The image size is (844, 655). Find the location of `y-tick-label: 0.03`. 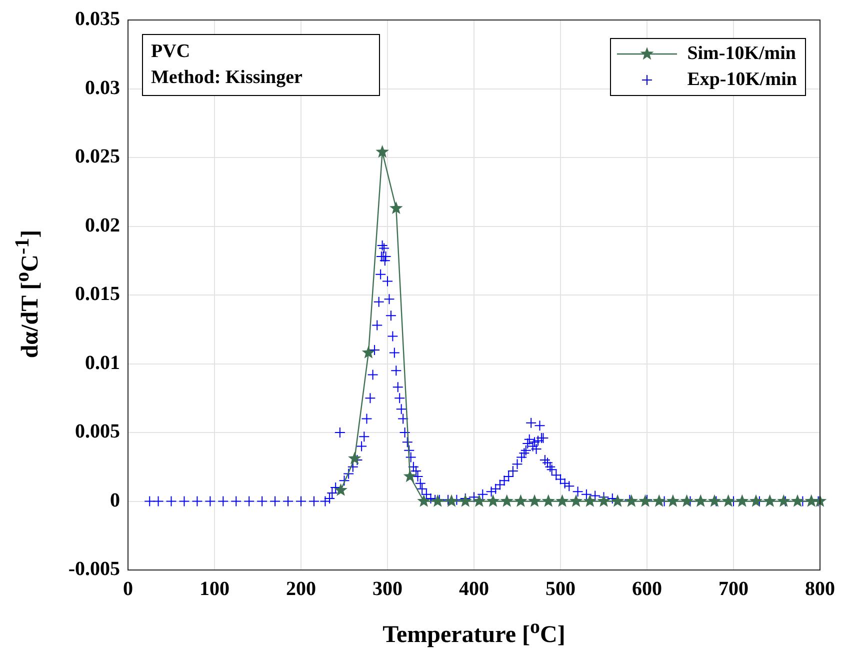

y-tick-label: 0.03 is located at coordinates (102, 87).